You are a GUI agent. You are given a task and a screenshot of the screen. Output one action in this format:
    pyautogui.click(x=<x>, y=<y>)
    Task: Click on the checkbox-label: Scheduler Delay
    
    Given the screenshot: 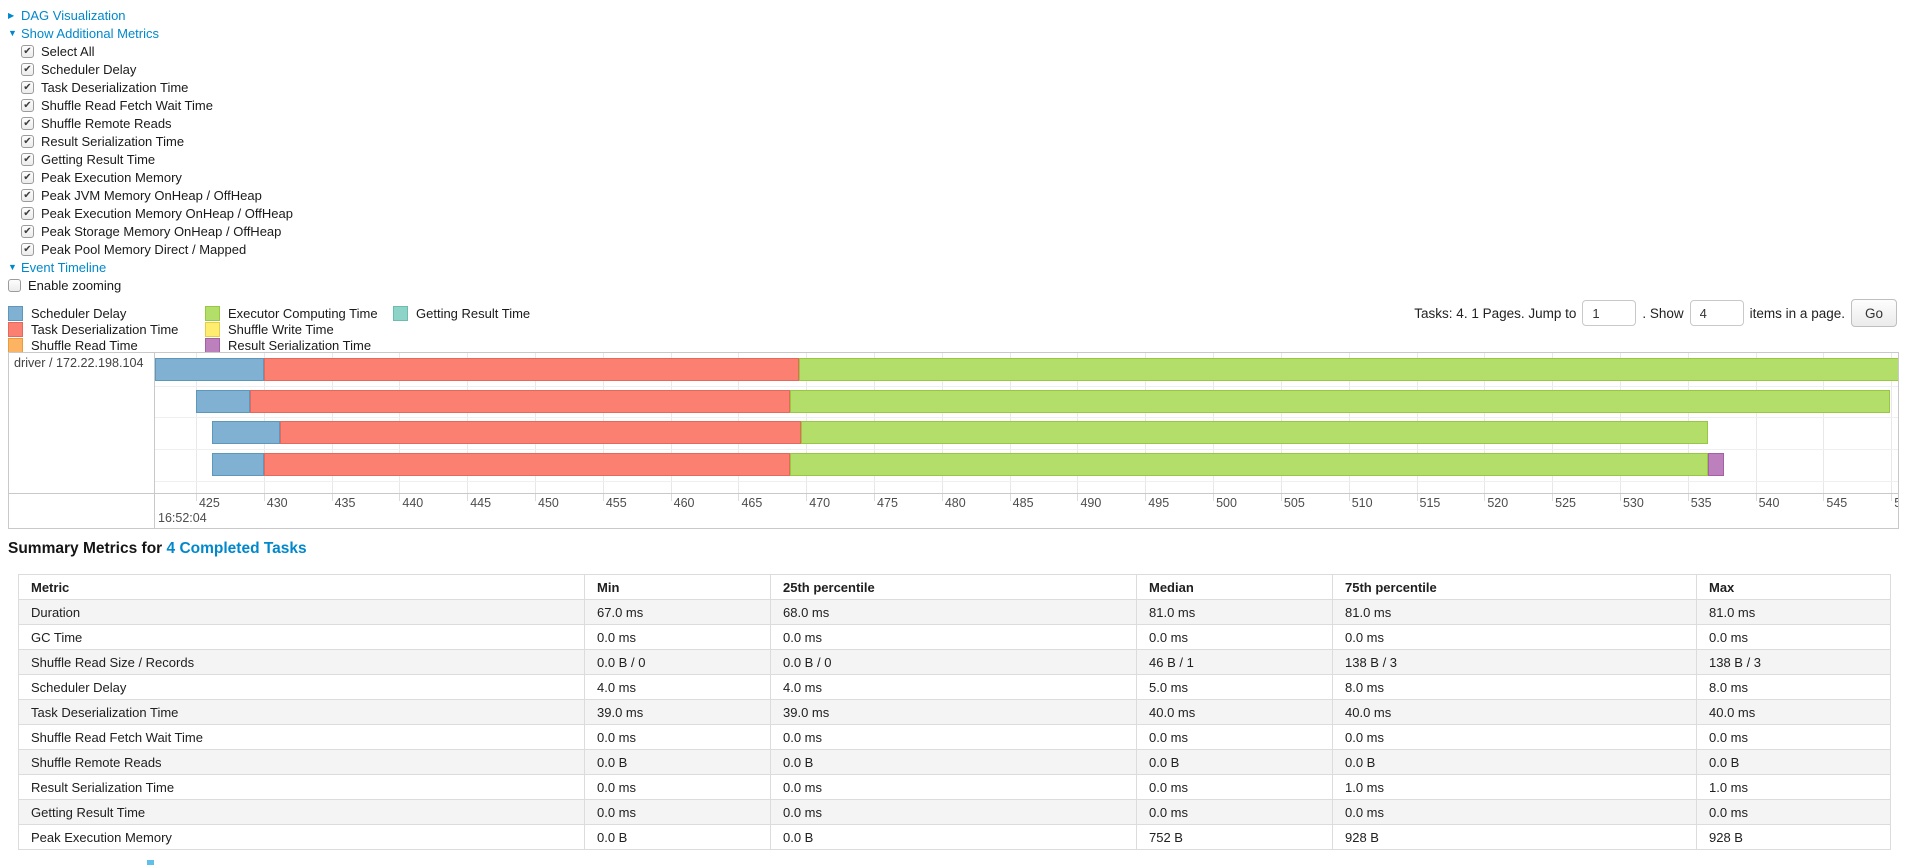 What is the action you would take?
    pyautogui.click(x=89, y=69)
    